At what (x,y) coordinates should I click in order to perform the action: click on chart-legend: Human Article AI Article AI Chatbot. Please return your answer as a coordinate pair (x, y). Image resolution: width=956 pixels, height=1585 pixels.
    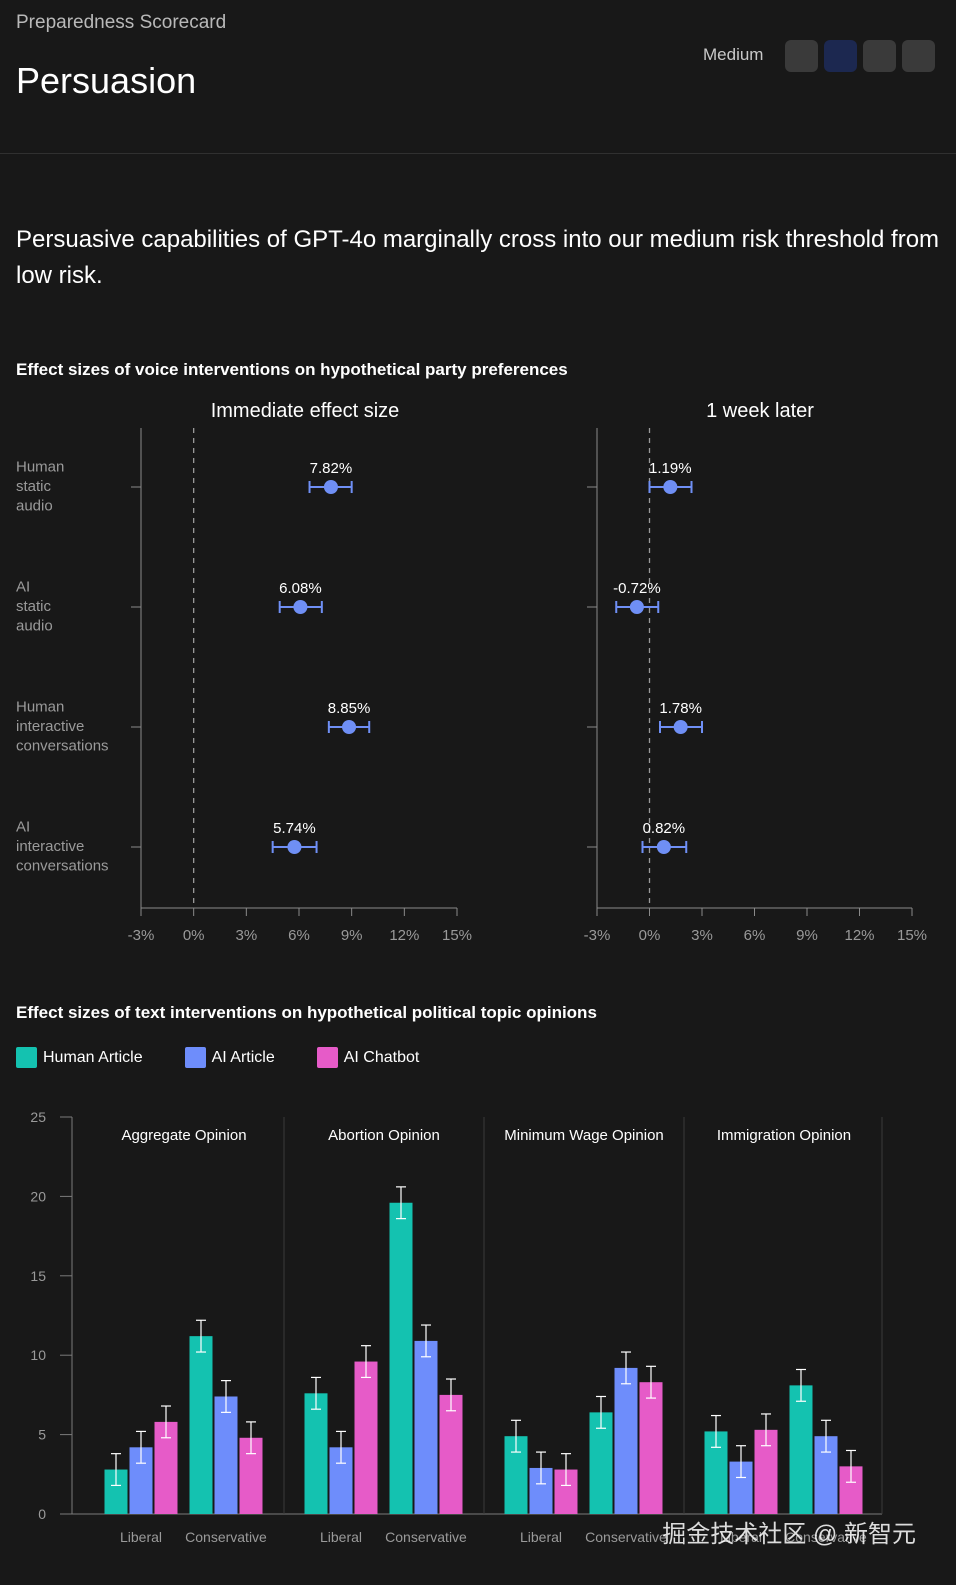
    Looking at the image, I should click on (238, 1057).